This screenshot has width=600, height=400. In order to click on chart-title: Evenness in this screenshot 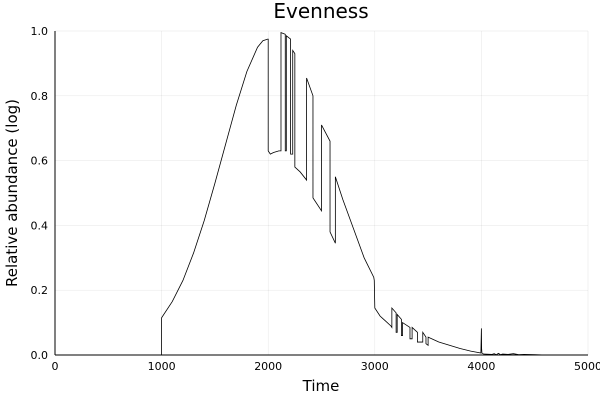, I will do `click(320, 11)`.